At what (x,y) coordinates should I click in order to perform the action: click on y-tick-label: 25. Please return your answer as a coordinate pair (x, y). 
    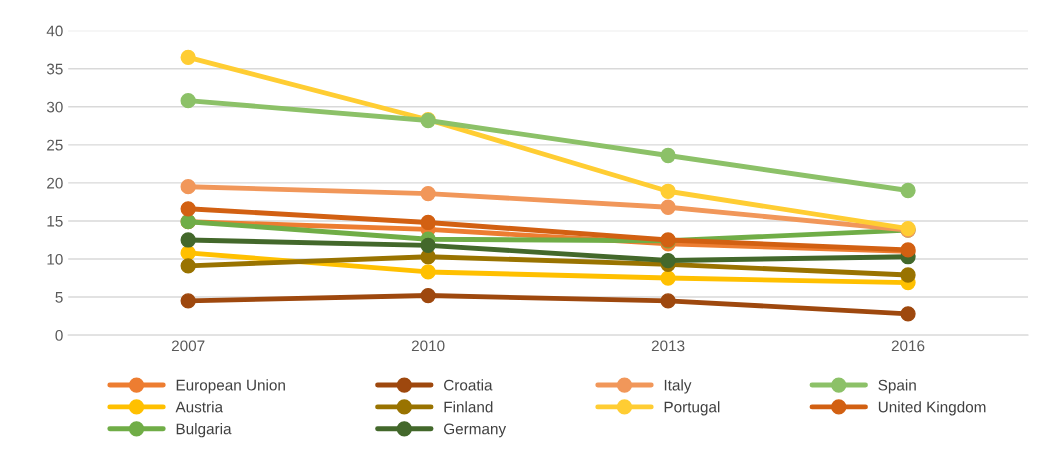
    Looking at the image, I should click on (55, 145).